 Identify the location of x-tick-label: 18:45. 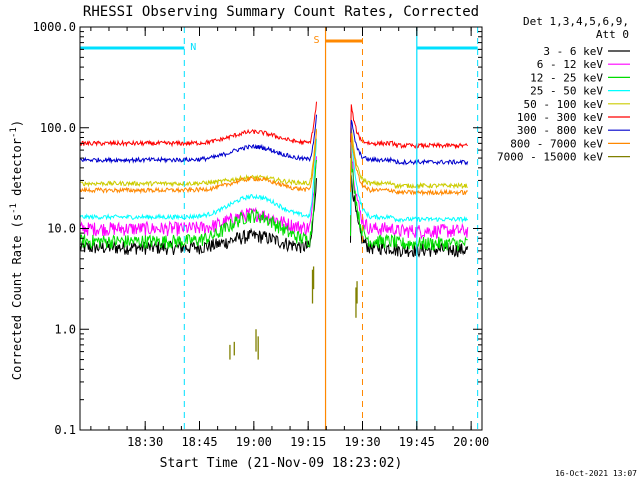
(199, 442).